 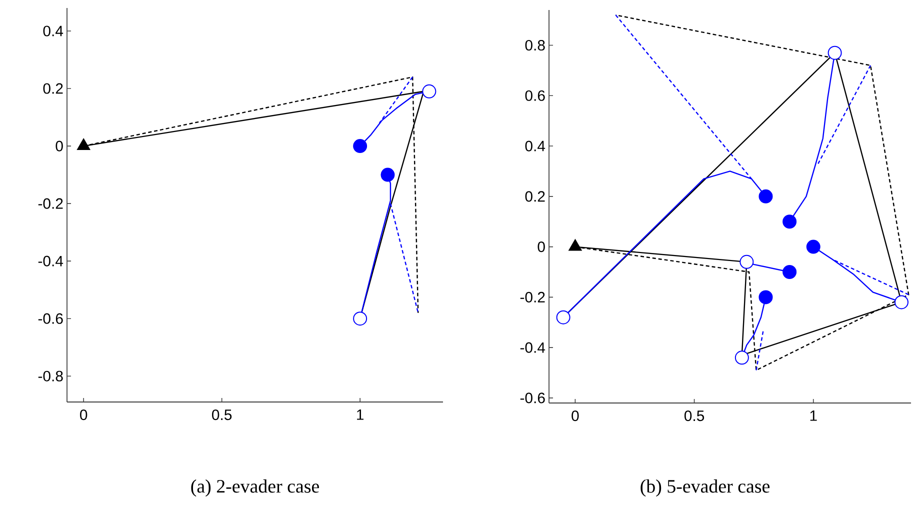 What do you see at coordinates (50, 376) in the screenshot?
I see `y-tick-label: -0.8` at bounding box center [50, 376].